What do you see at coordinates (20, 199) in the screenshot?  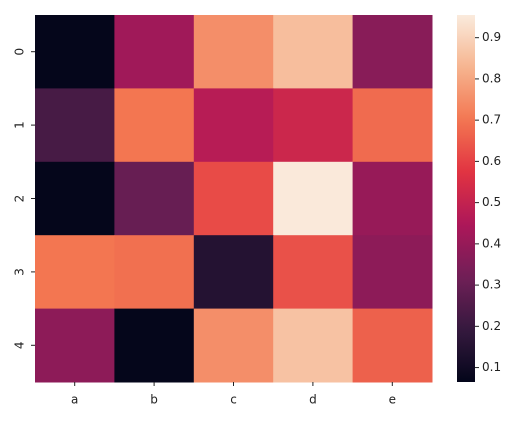 I see `y-tick-label: 2` at bounding box center [20, 199].